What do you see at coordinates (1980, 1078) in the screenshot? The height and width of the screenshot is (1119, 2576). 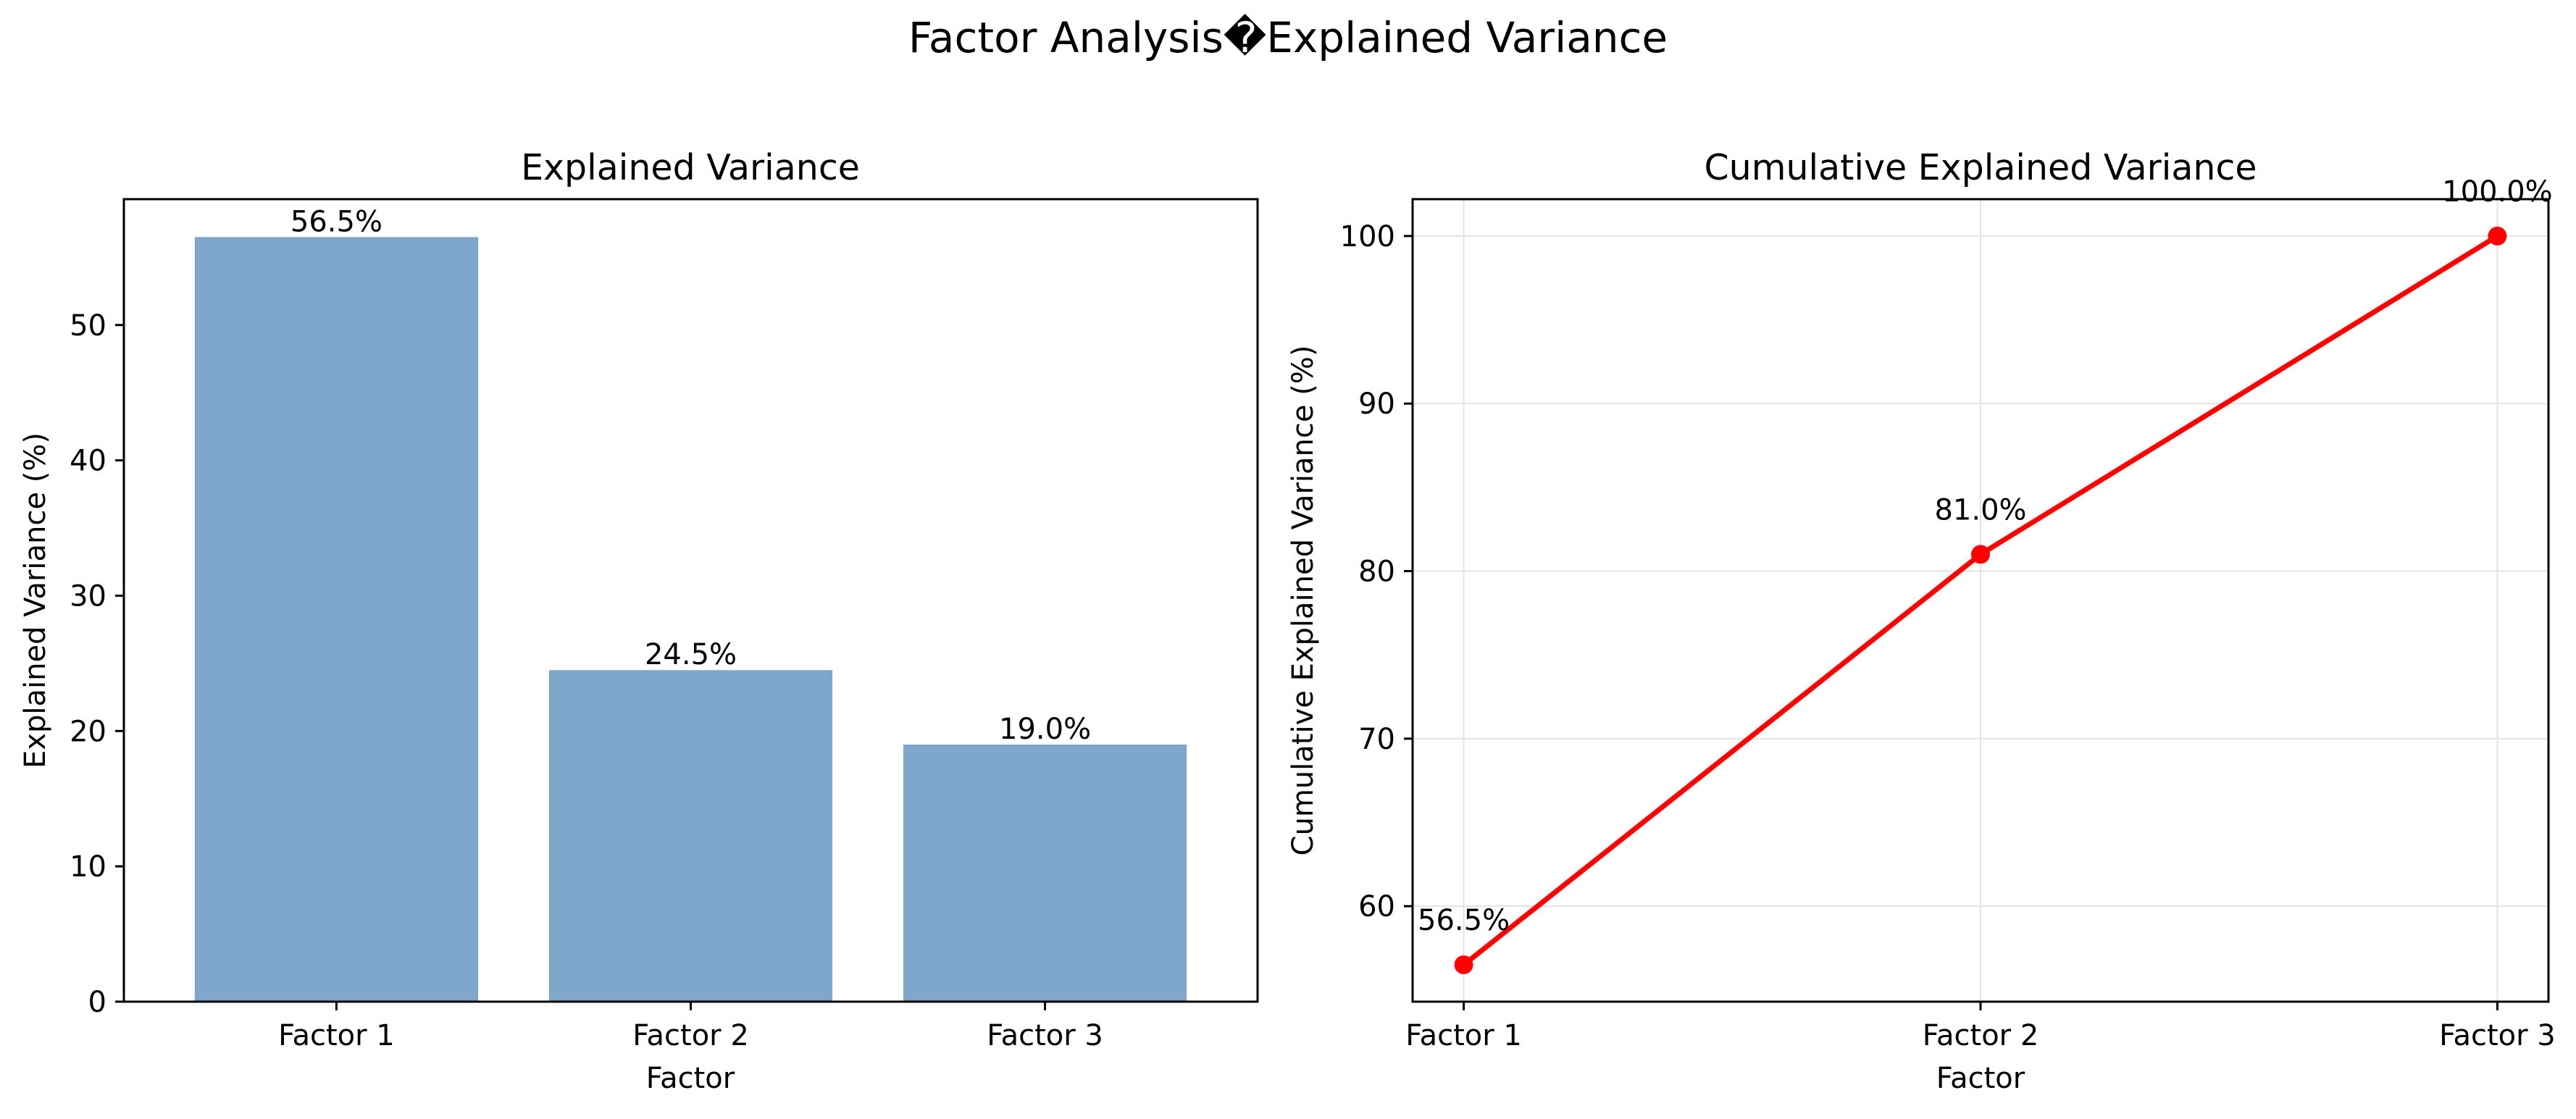 I see `line-x-axis-label: Factor` at bounding box center [1980, 1078].